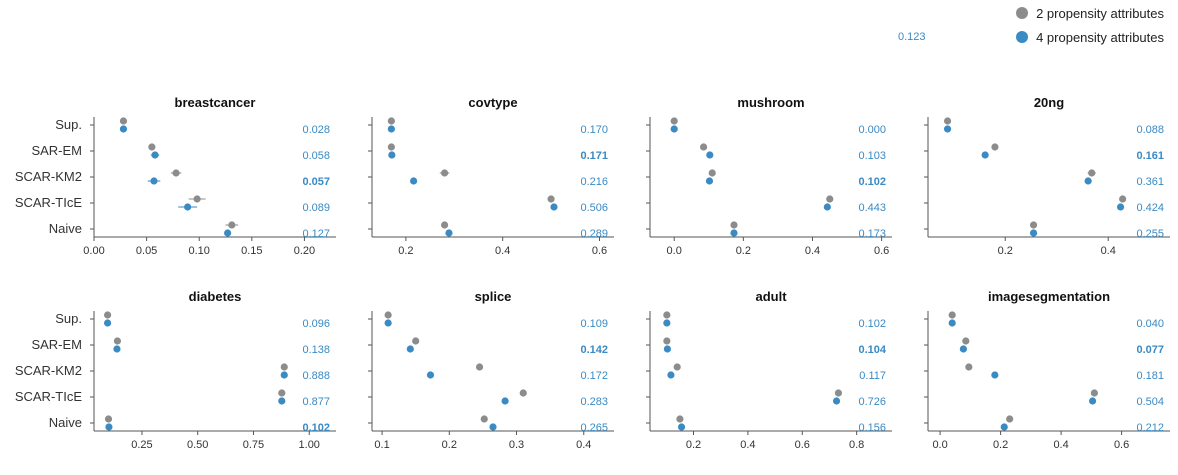 The width and height of the screenshot is (1178, 475). I want to click on value-label: 0.173, so click(872, 234).